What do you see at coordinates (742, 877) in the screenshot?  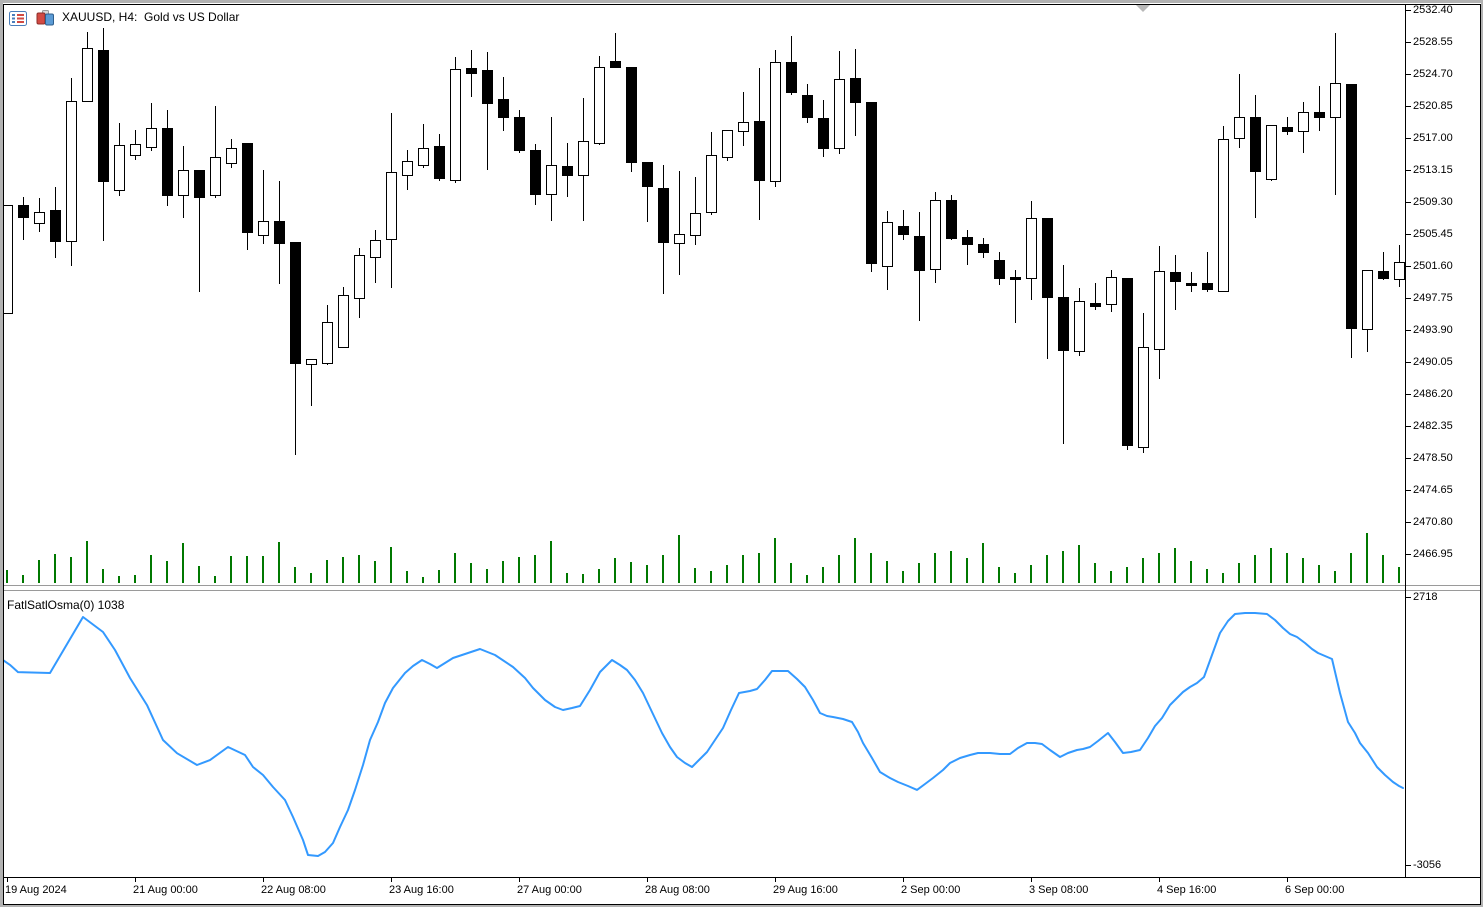 I see `time-axis-line` at bounding box center [742, 877].